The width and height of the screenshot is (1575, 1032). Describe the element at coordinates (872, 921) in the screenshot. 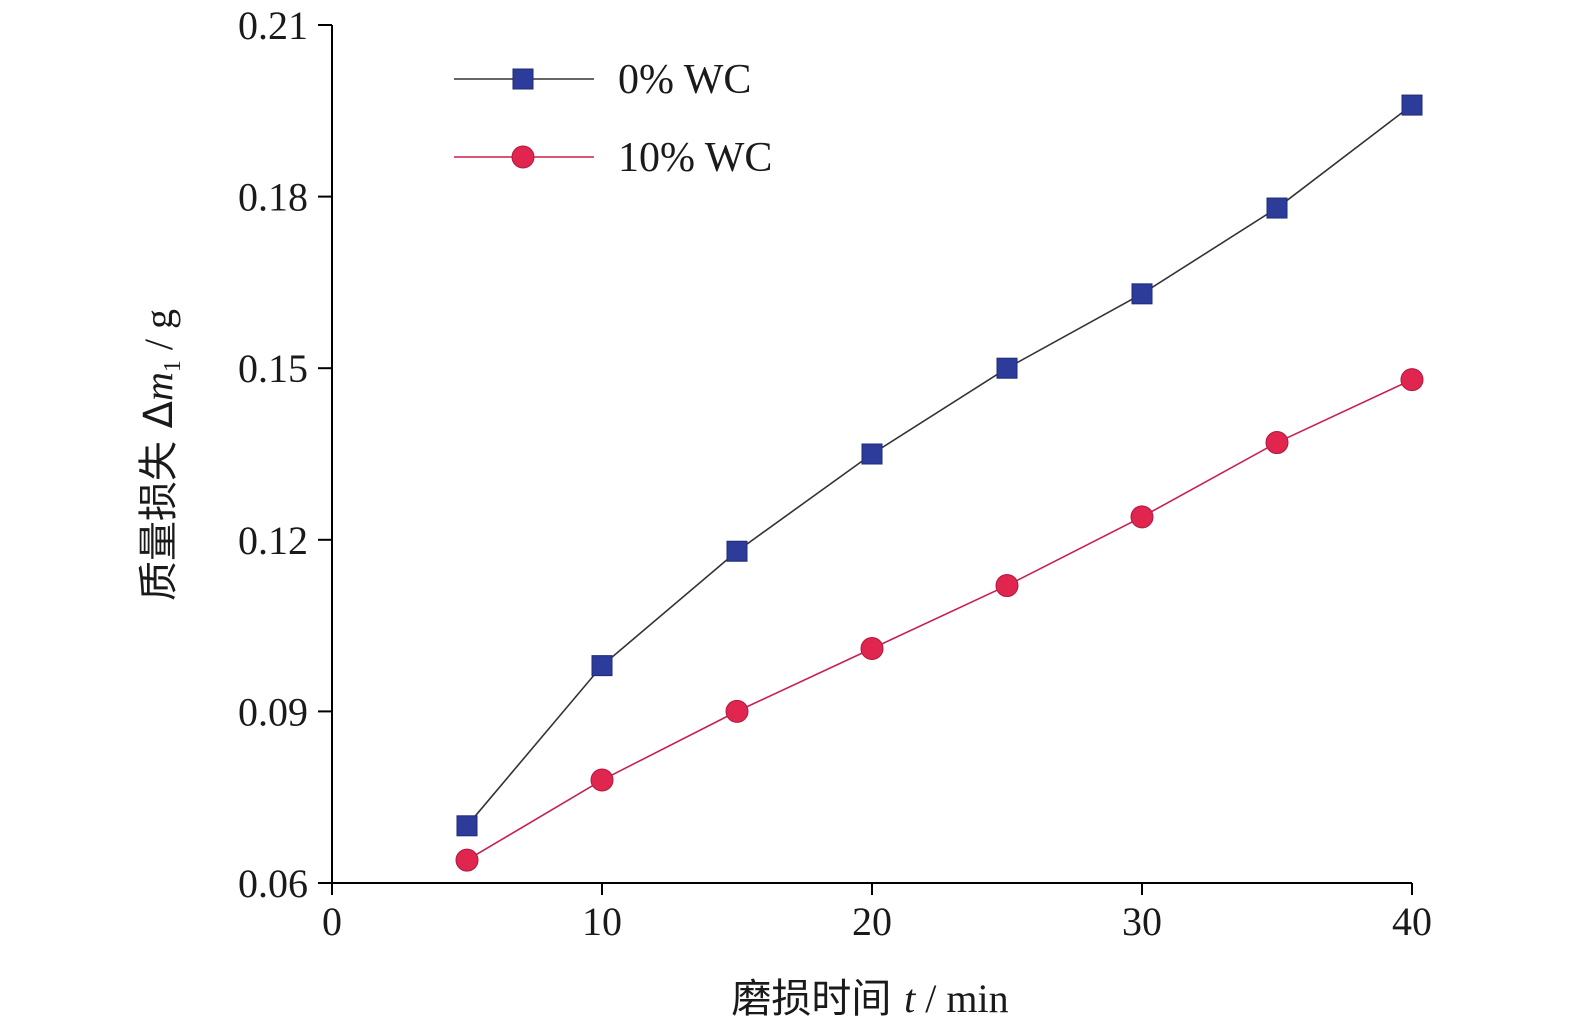

I see `x-tick-label: 20` at that location.